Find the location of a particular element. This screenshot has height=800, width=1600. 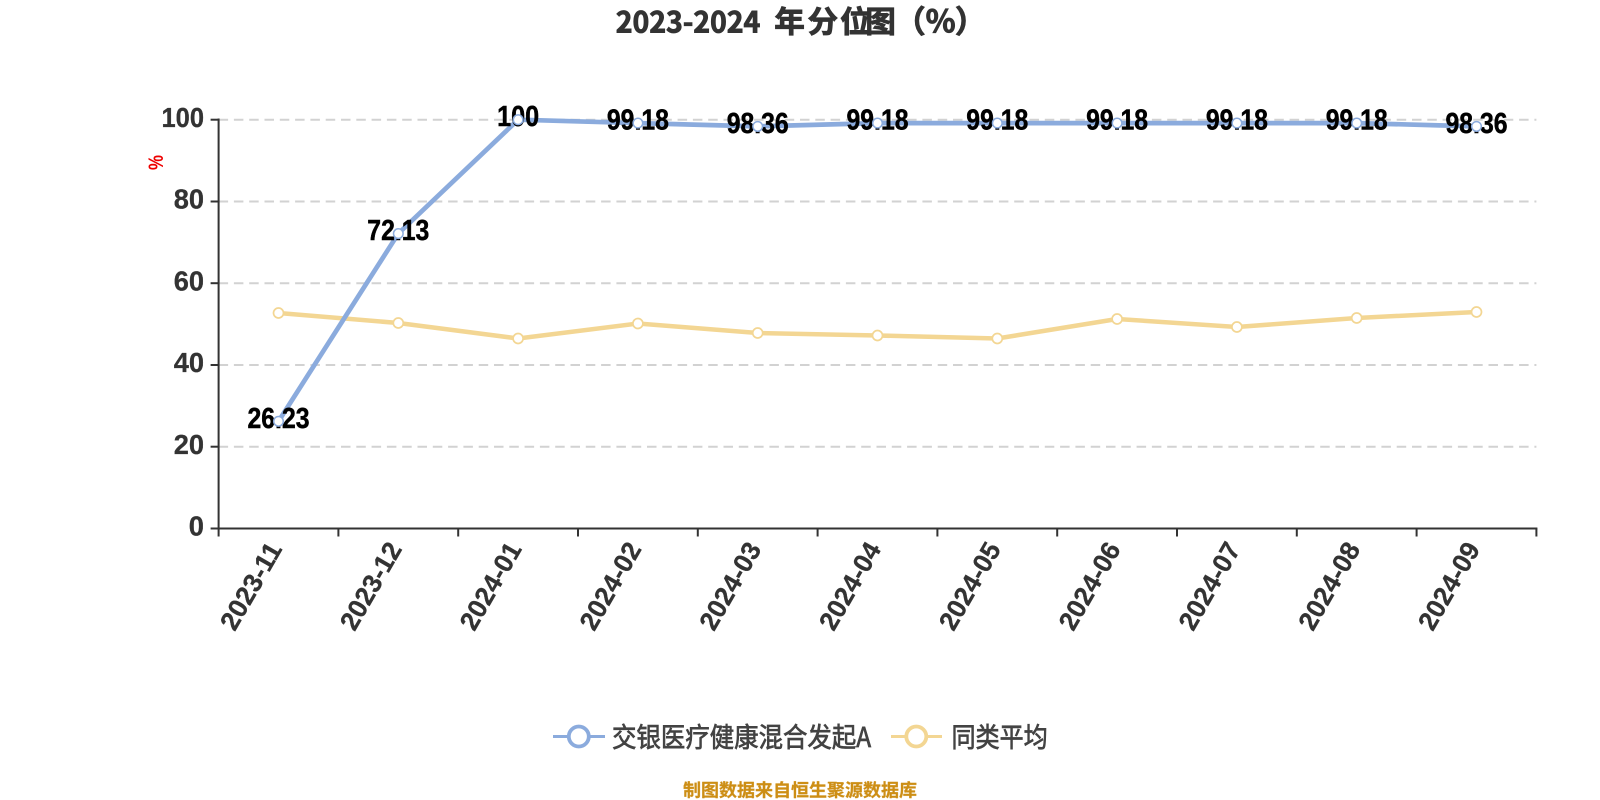

svg-text: 2024-07 is located at coordinates (1209, 586).